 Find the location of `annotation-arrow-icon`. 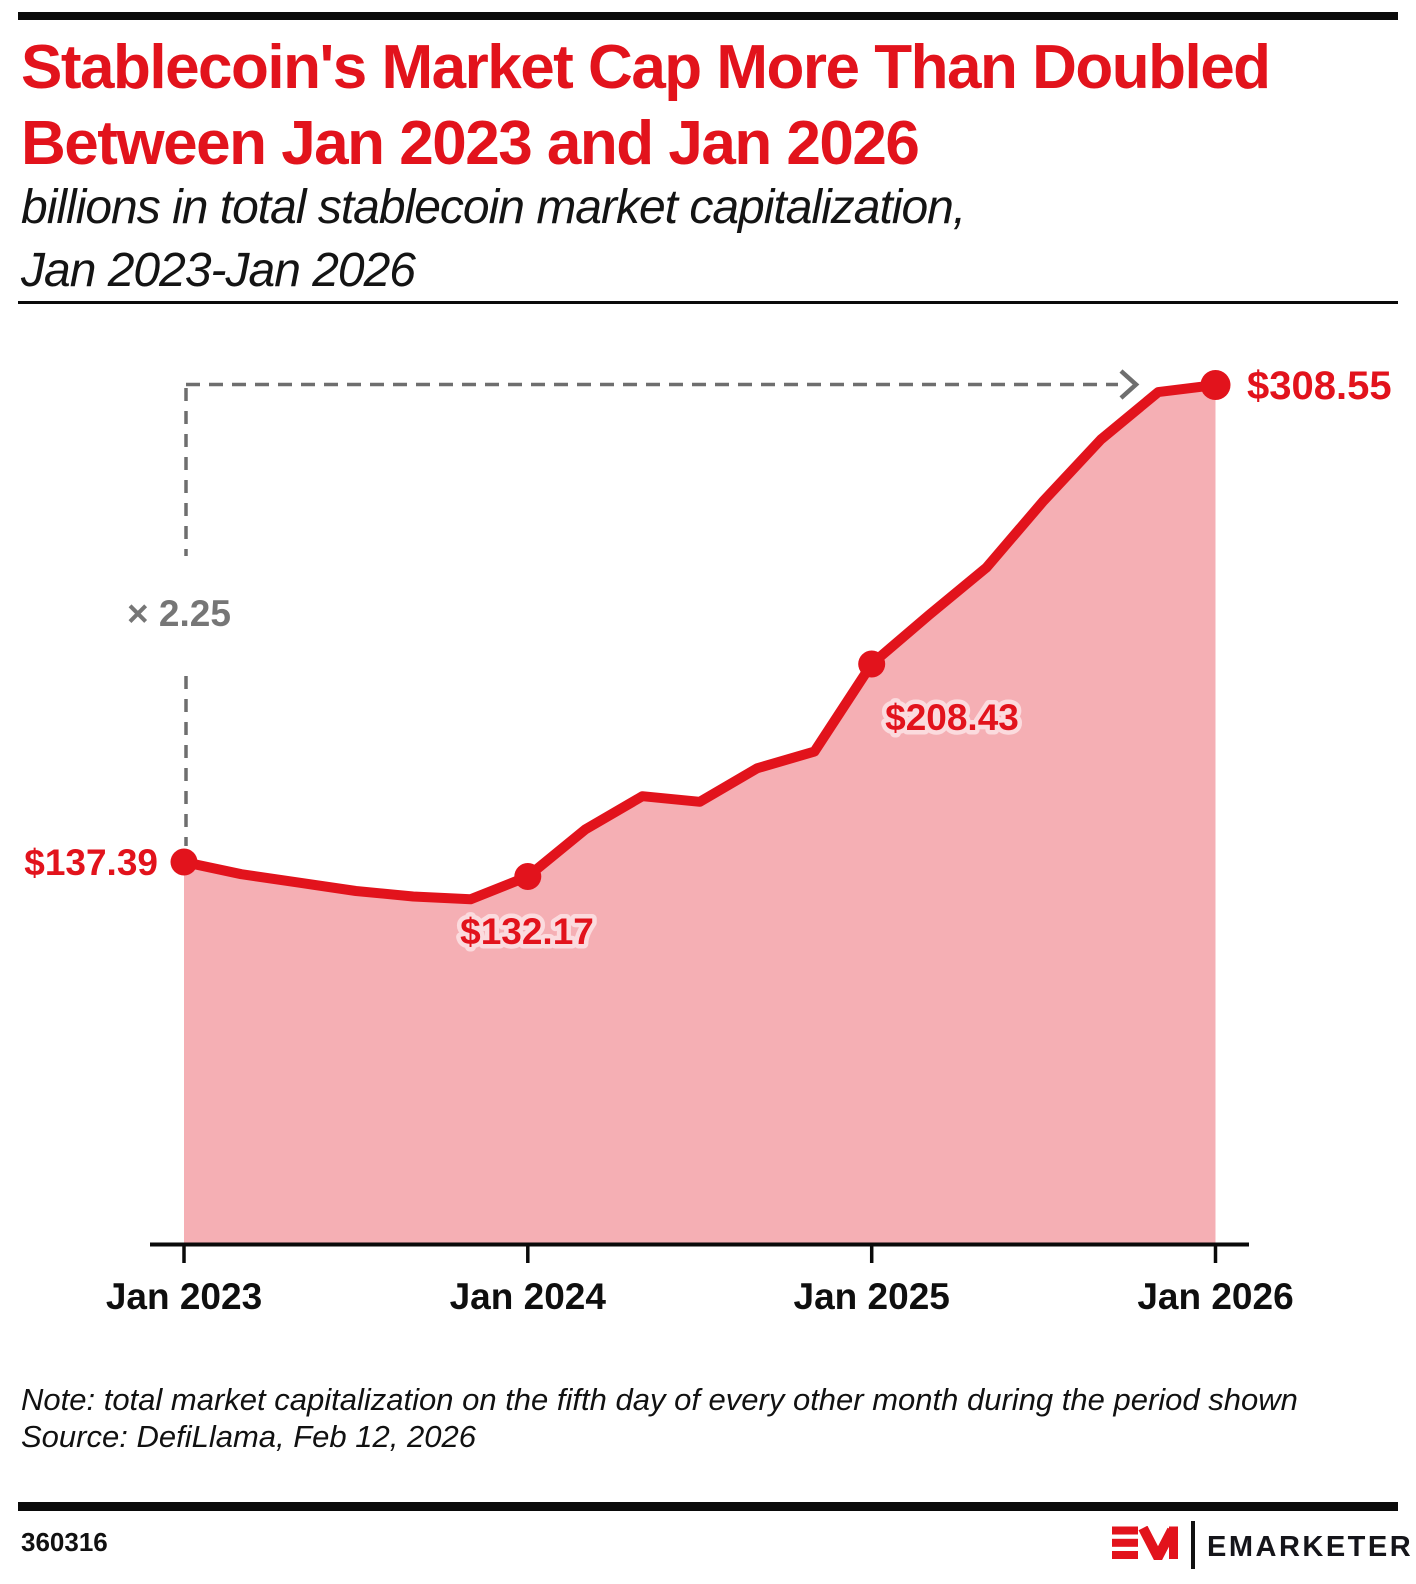

annotation-arrow-icon is located at coordinates (1129, 384).